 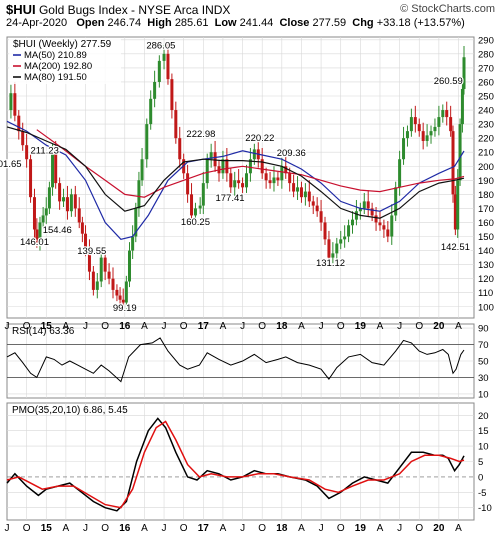 I want to click on pmo-y-tick: -10, so click(x=485, y=508).